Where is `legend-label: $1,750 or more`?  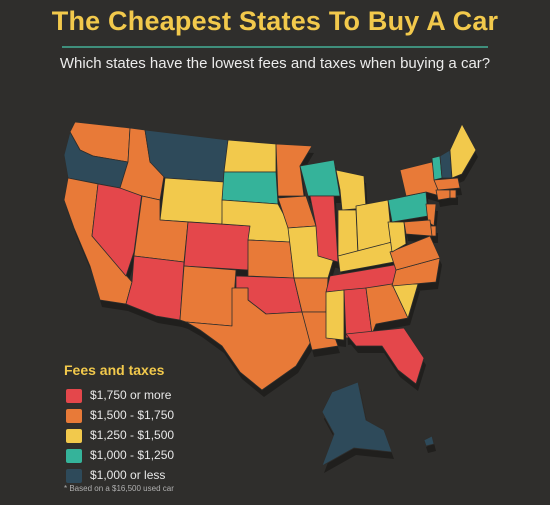
legend-label: $1,750 or more is located at coordinates (131, 395).